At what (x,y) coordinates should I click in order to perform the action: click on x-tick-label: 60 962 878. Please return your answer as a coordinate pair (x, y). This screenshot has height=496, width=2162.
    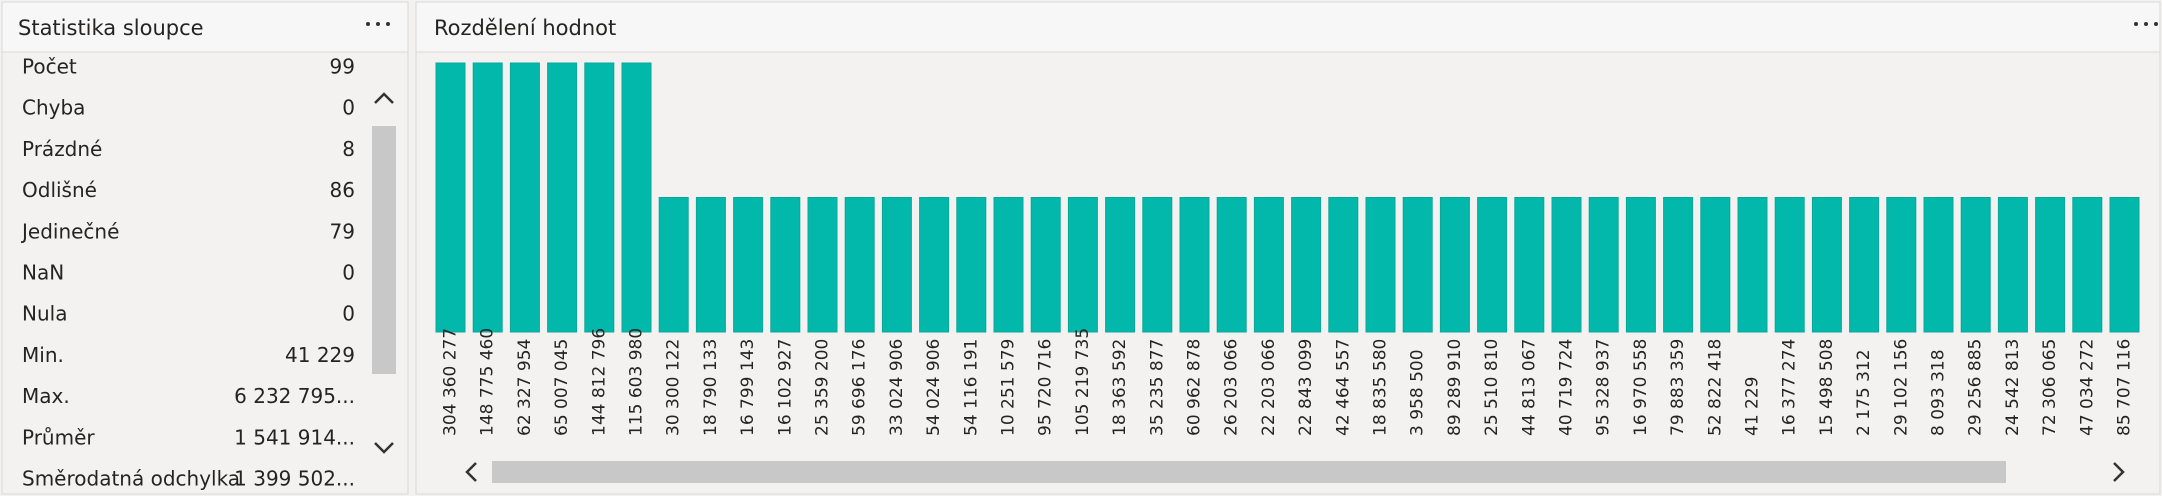
    Looking at the image, I should click on (1195, 387).